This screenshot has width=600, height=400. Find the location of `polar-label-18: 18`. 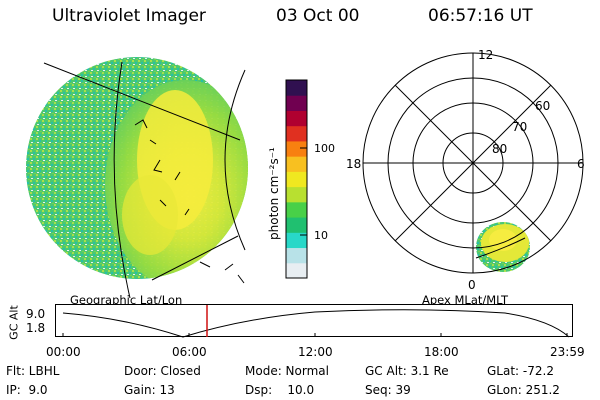

polar-label-18: 18 is located at coordinates (353, 164).